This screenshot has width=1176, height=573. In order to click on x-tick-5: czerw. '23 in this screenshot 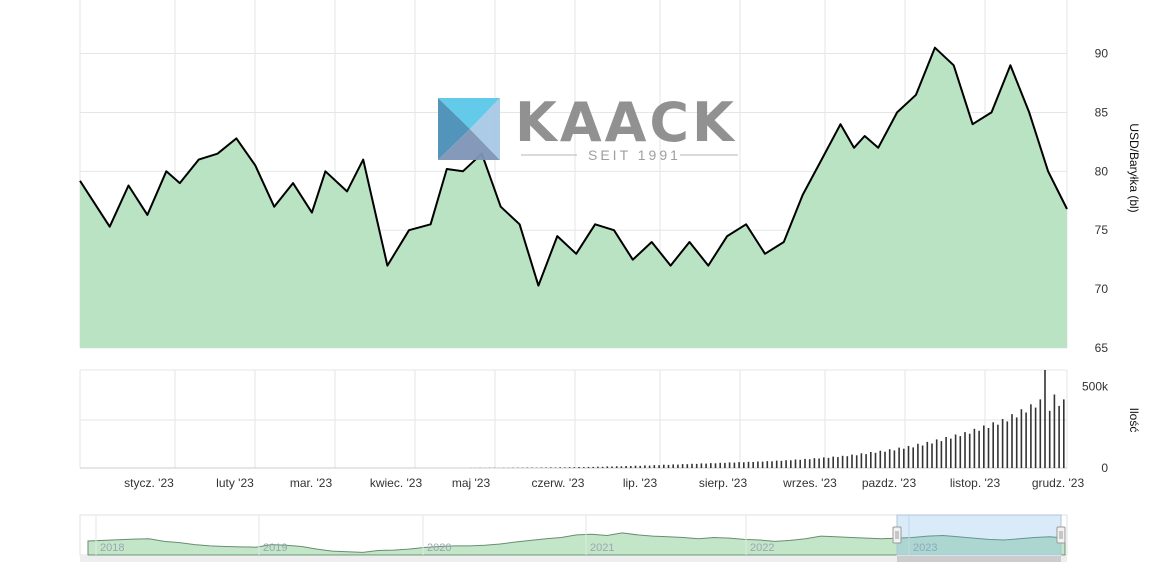, I will do `click(558, 483)`.